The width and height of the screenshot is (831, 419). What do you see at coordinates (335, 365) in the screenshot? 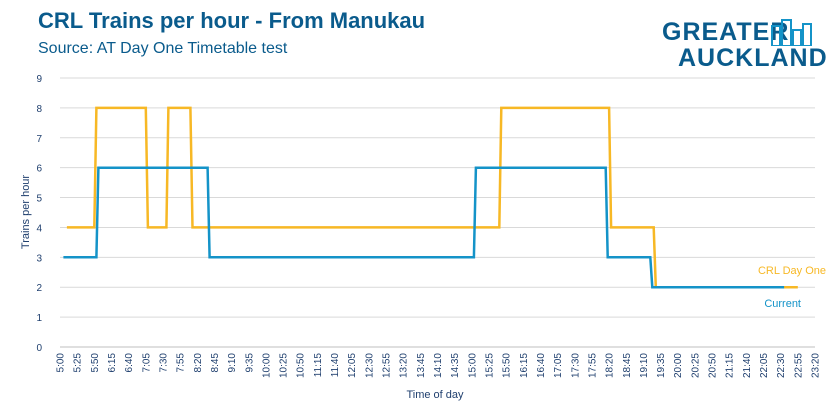
I see `x-tick-label: 11:40` at bounding box center [335, 365].